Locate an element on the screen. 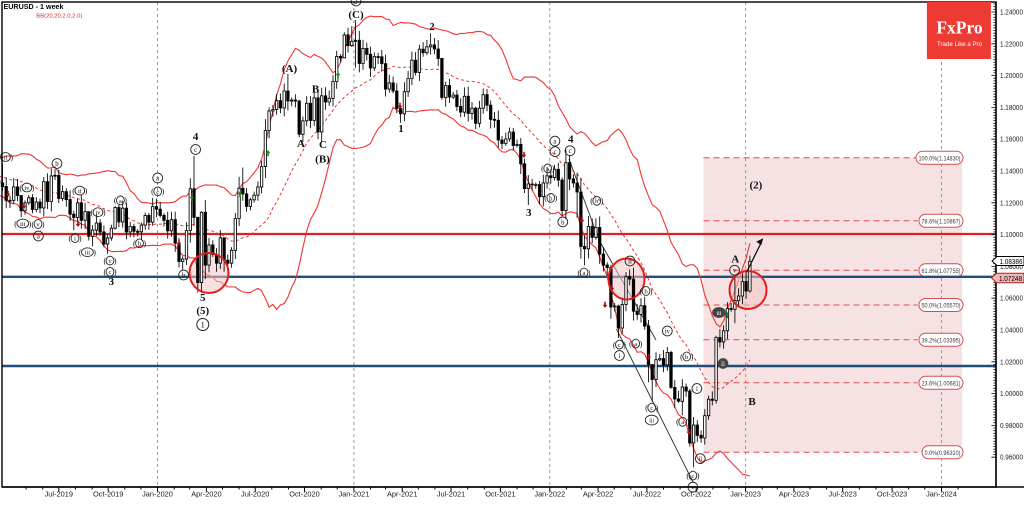 Image resolution: width=1024 pixels, height=505 pixels. svg-text: (5) is located at coordinates (202, 311).